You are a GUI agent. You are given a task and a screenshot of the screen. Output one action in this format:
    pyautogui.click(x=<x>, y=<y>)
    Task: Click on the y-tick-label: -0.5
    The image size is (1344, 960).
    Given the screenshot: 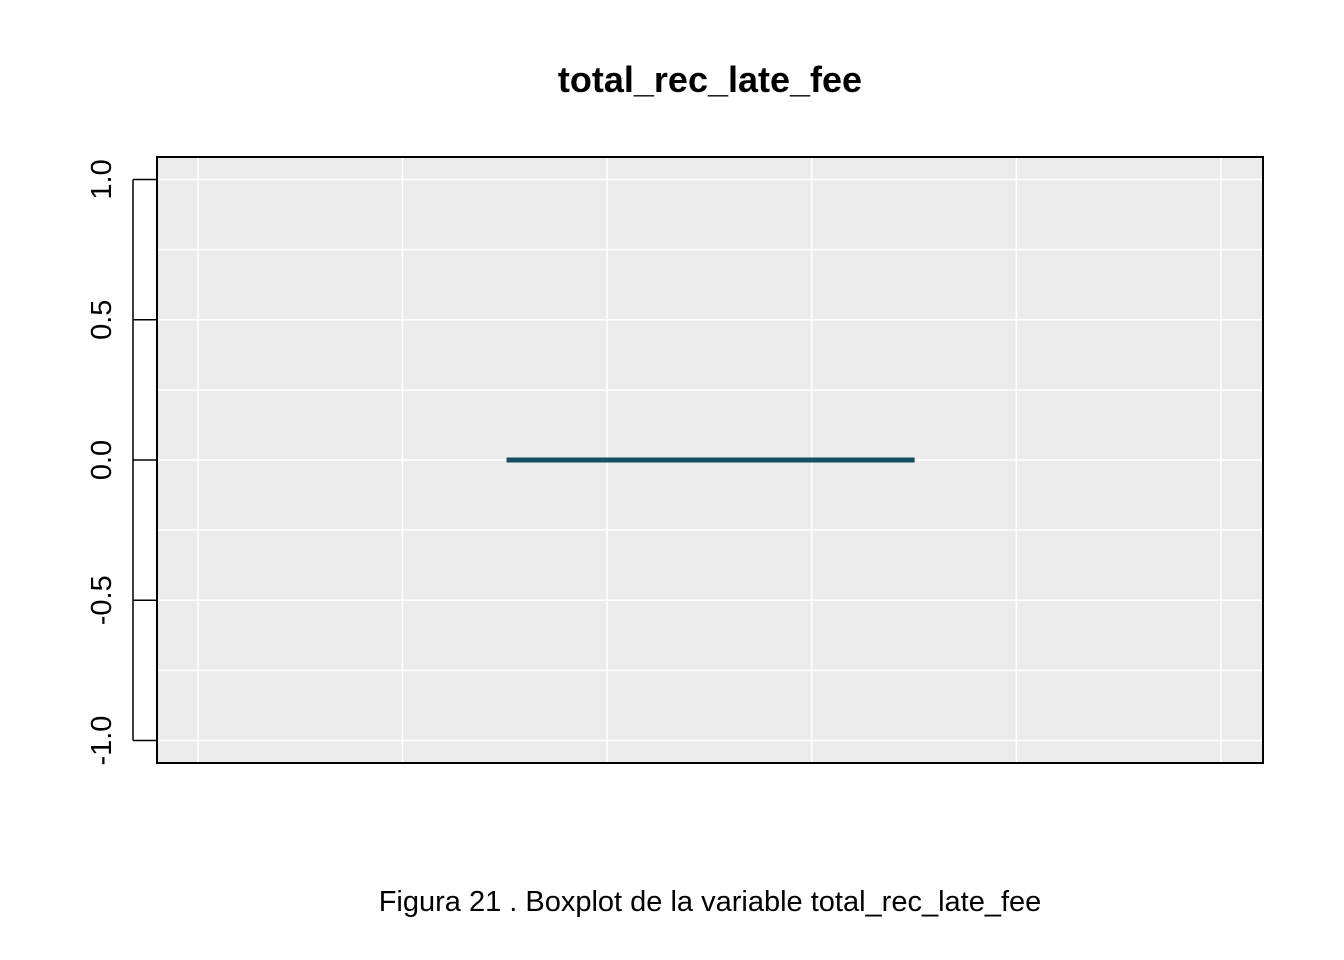 What is the action you would take?
    pyautogui.click(x=102, y=600)
    